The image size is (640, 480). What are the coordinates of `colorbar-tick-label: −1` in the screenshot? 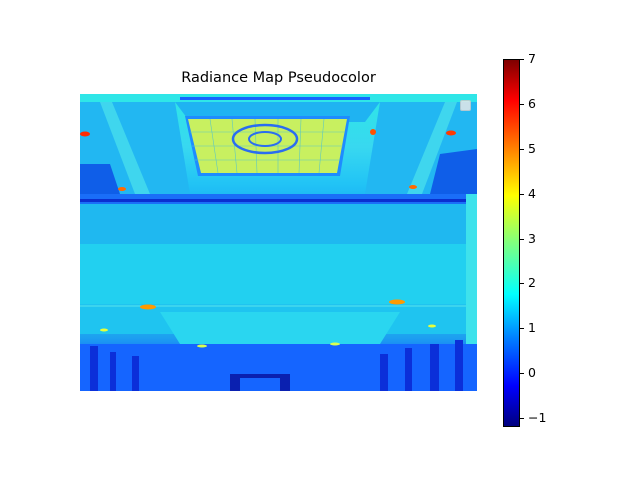 It's located at (537, 418).